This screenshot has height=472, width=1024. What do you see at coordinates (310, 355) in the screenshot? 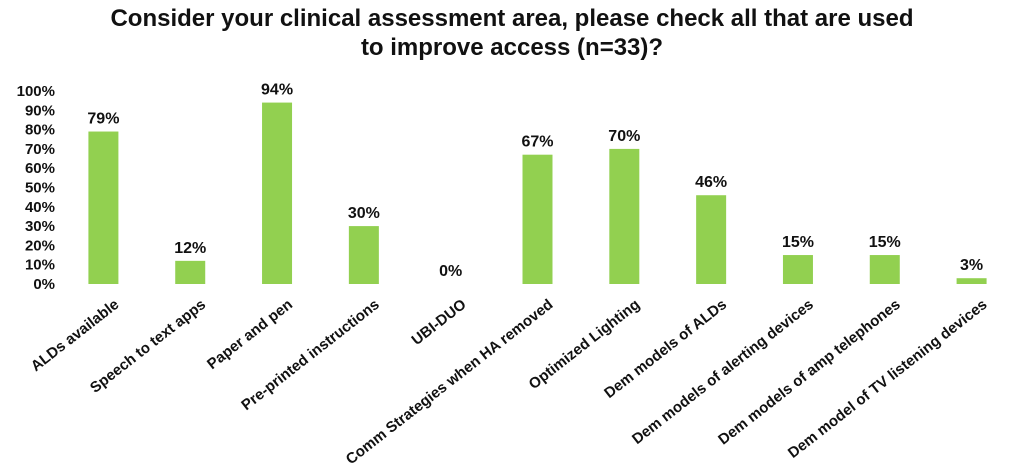
I see `category-label: Pre-printed instructions` at bounding box center [310, 355].